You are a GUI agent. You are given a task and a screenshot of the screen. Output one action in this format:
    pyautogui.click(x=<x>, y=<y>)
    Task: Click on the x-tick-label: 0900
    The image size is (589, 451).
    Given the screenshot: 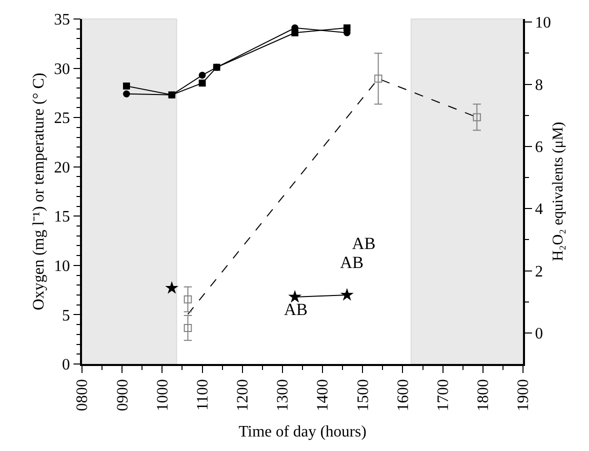 What is the action you would take?
    pyautogui.click(x=123, y=395)
    